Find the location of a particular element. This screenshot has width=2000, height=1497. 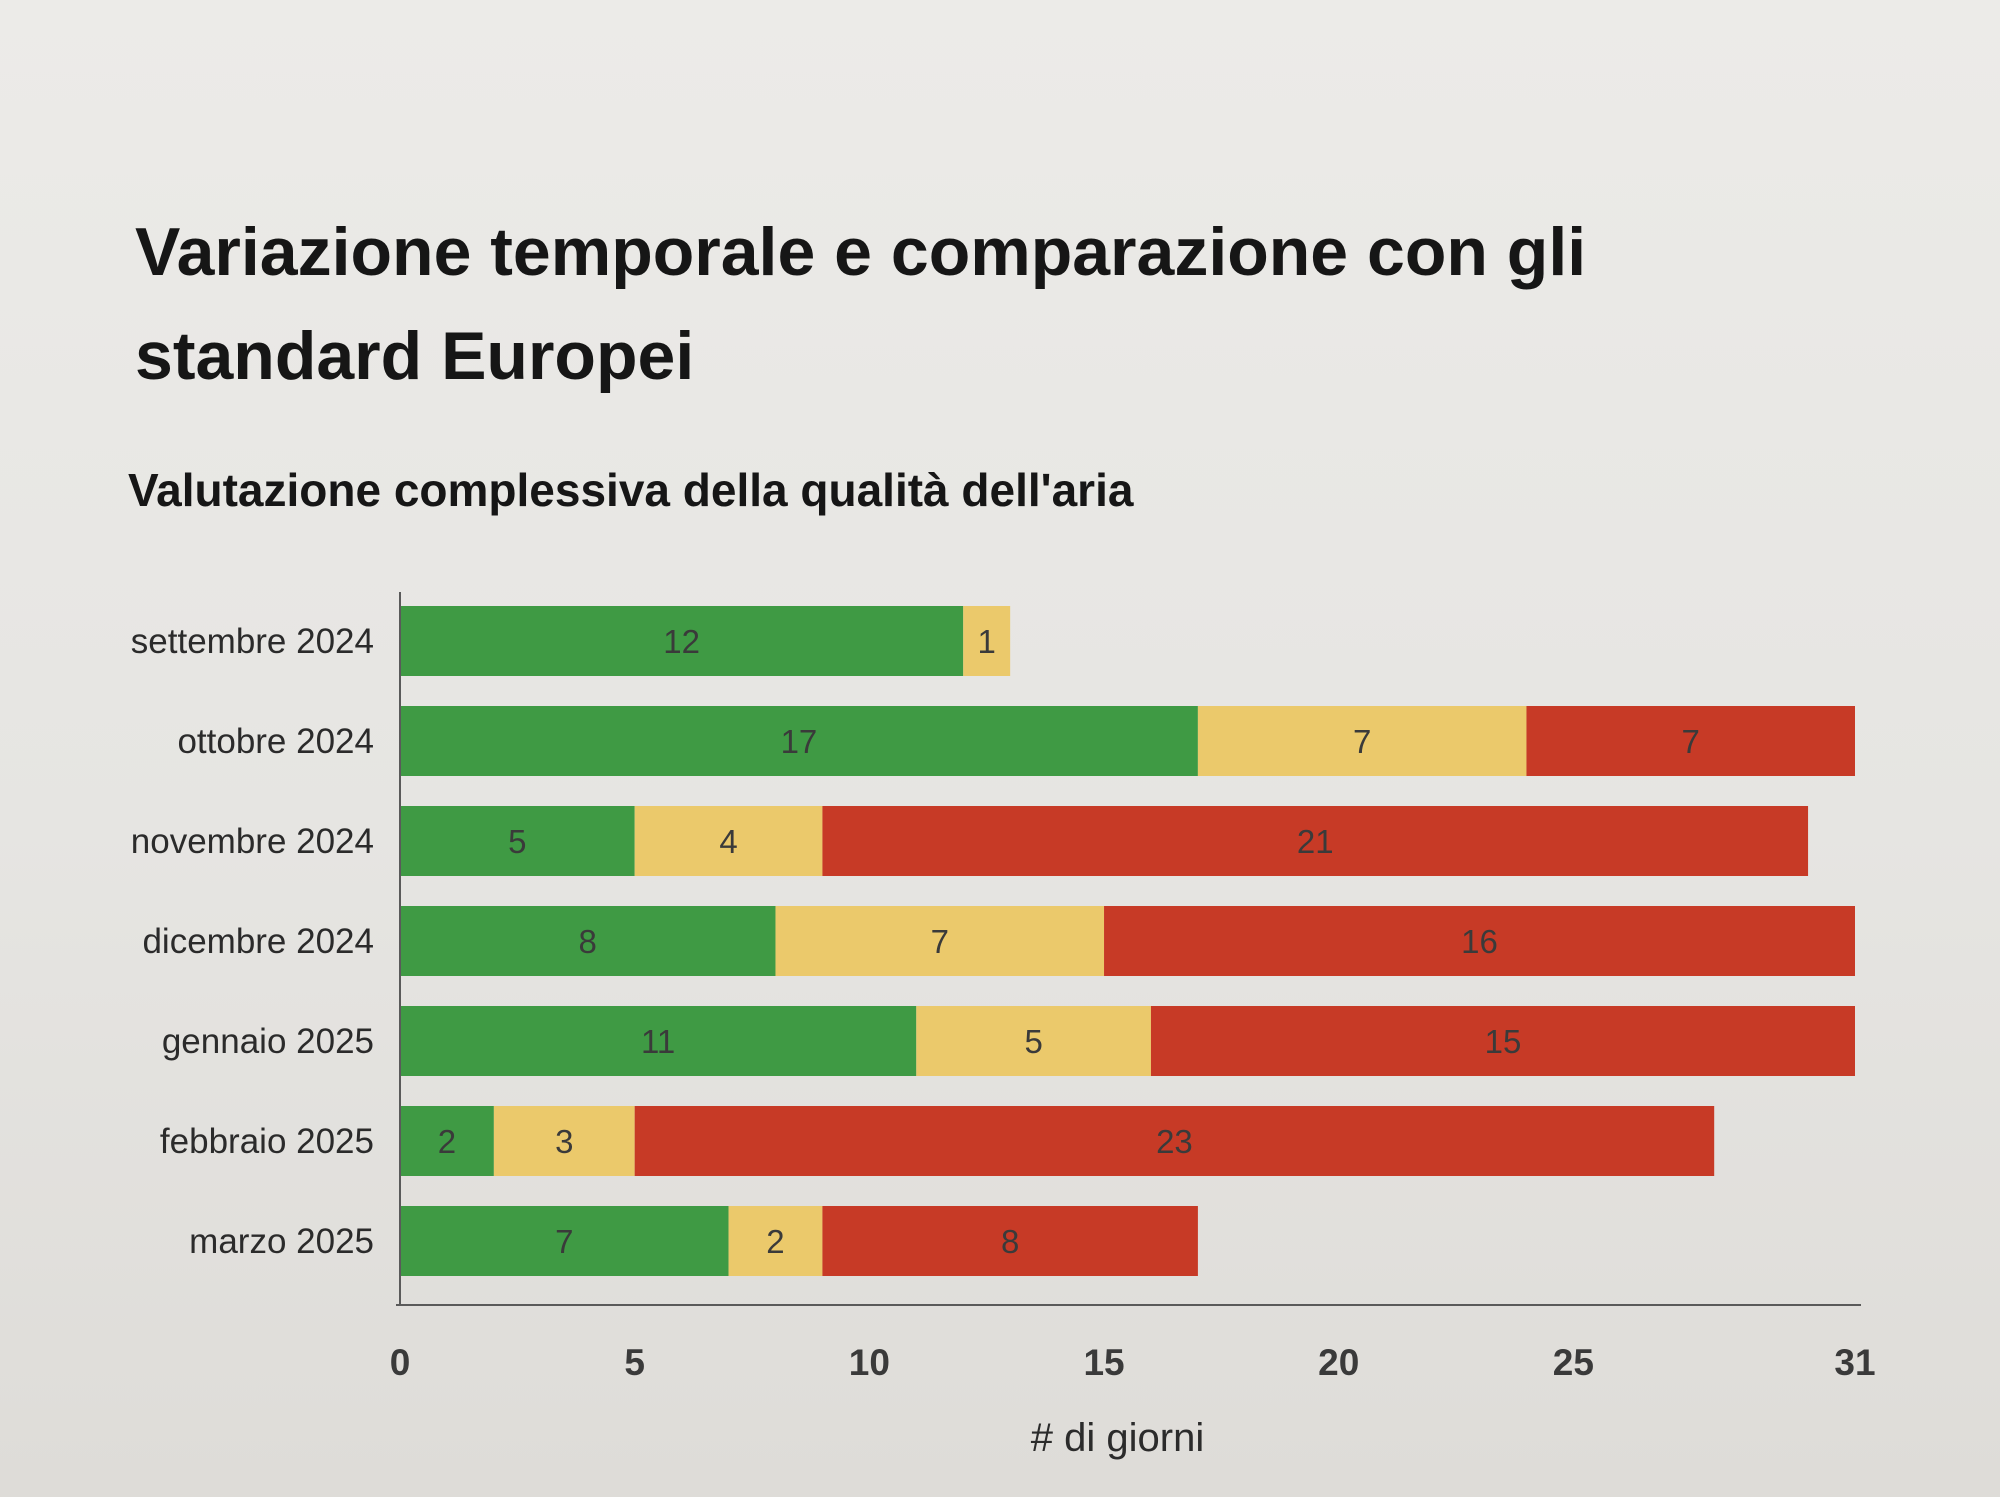

y-tick-label: dicembre 2024 is located at coordinates (258, 941).